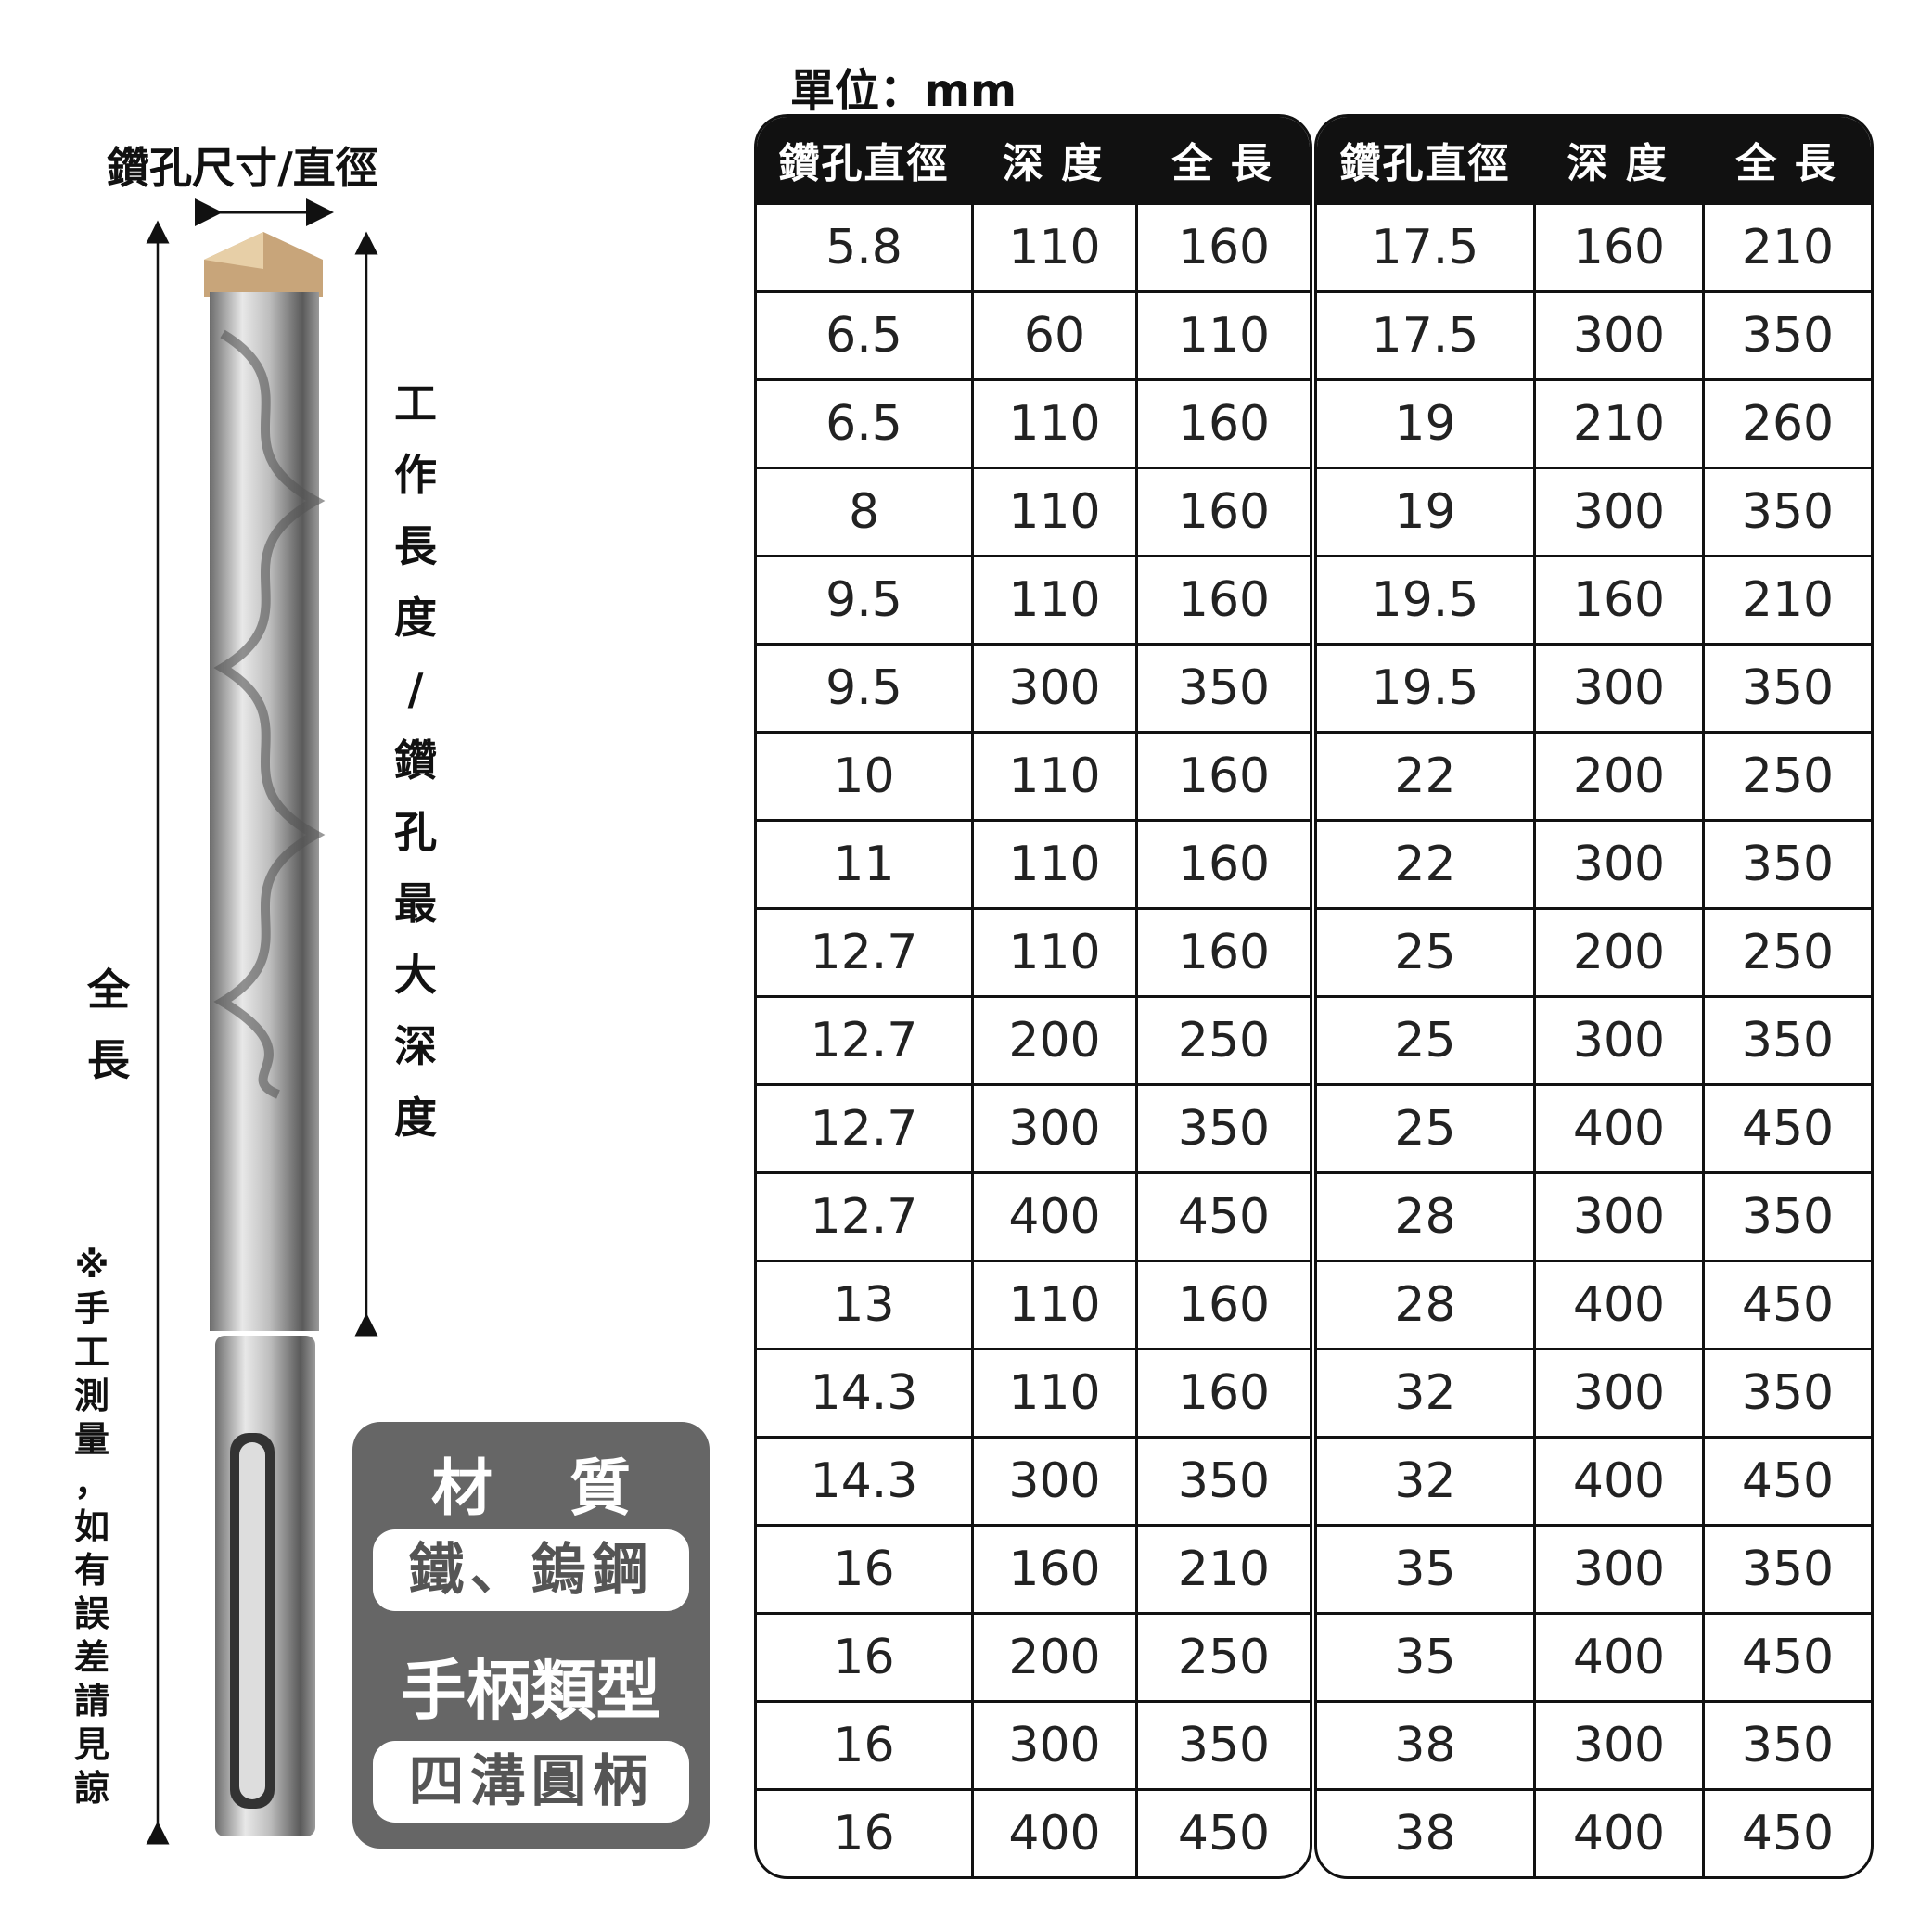 The width and height of the screenshot is (1932, 1932). I want to click on note-char: ，, so click(92, 1483).